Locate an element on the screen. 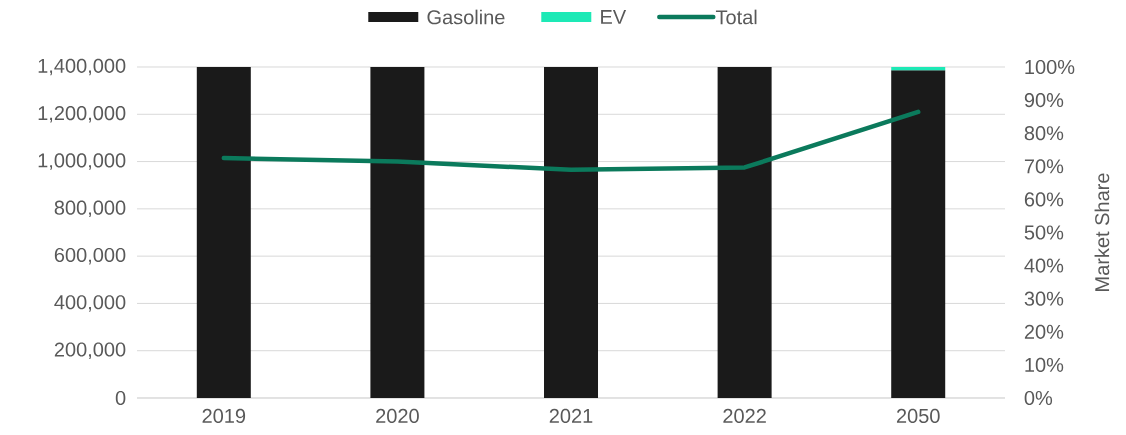  y-tick-label: 1,200,000 is located at coordinates (82, 114).